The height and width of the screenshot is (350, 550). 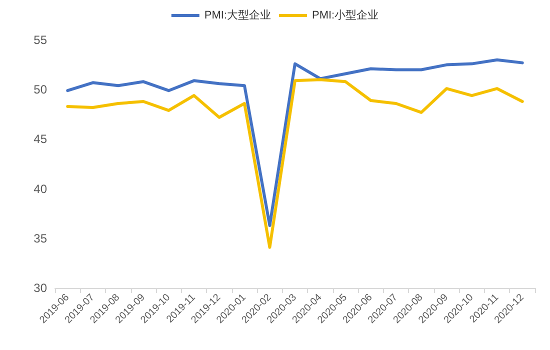 What do you see at coordinates (41, 238) in the screenshot?
I see `y-tick-label: 35` at bounding box center [41, 238].